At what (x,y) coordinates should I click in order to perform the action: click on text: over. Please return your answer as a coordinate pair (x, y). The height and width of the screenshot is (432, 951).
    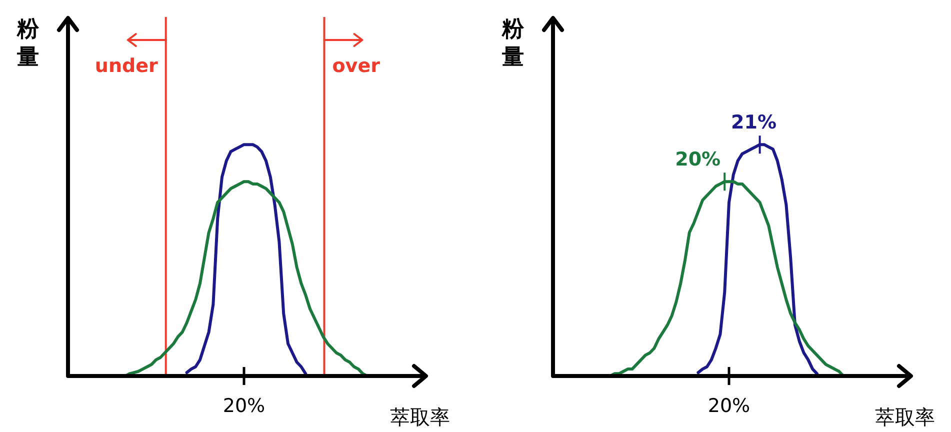
    Looking at the image, I should click on (356, 66).